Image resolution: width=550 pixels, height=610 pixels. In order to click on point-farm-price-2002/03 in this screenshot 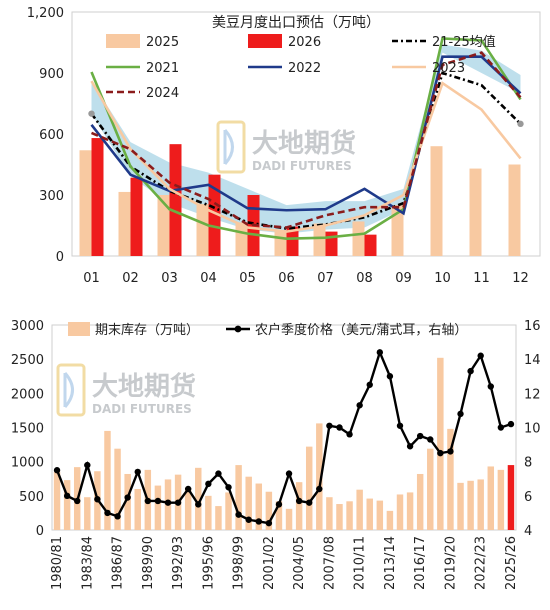, I will do `click(279, 504)`.